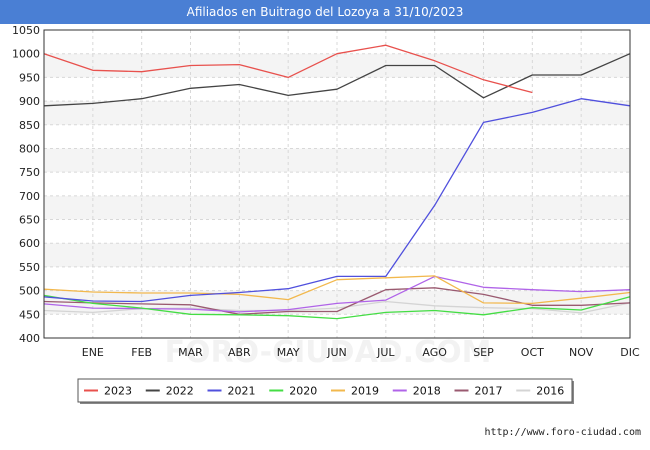 This screenshot has width=650, height=450. Describe the element at coordinates (118, 391) in the screenshot. I see `legend-label-2023: 2023` at that location.